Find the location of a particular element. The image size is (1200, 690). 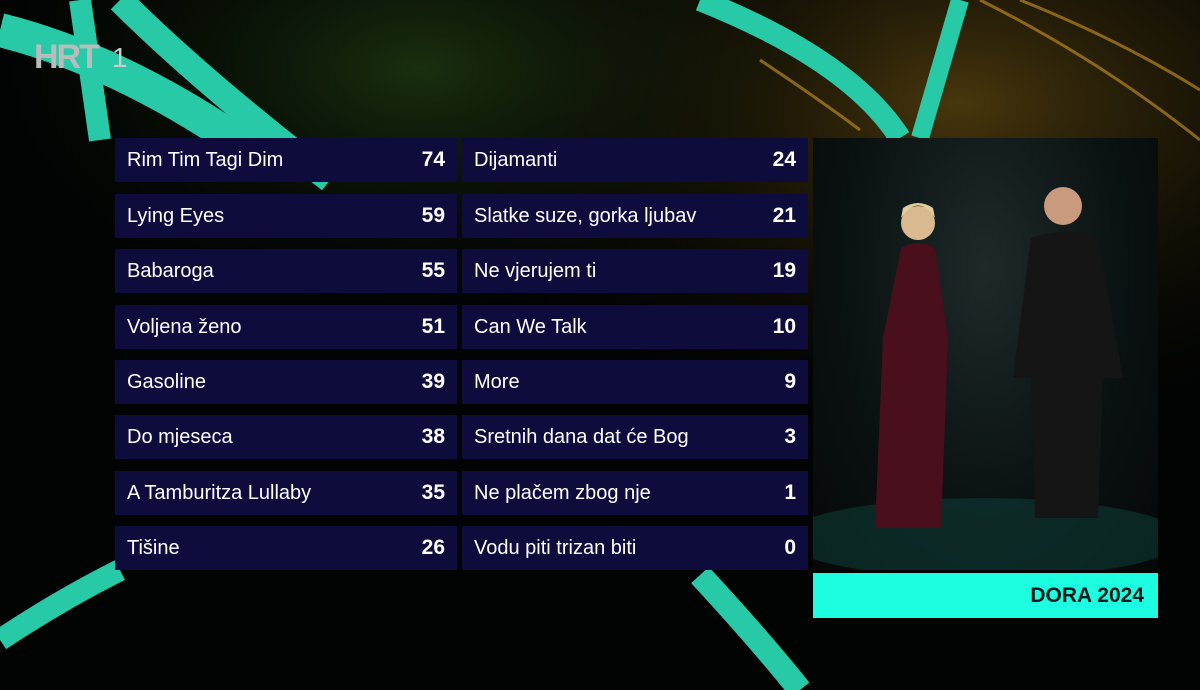

score-row: Do mjeseca 38 is located at coordinates (286, 437).